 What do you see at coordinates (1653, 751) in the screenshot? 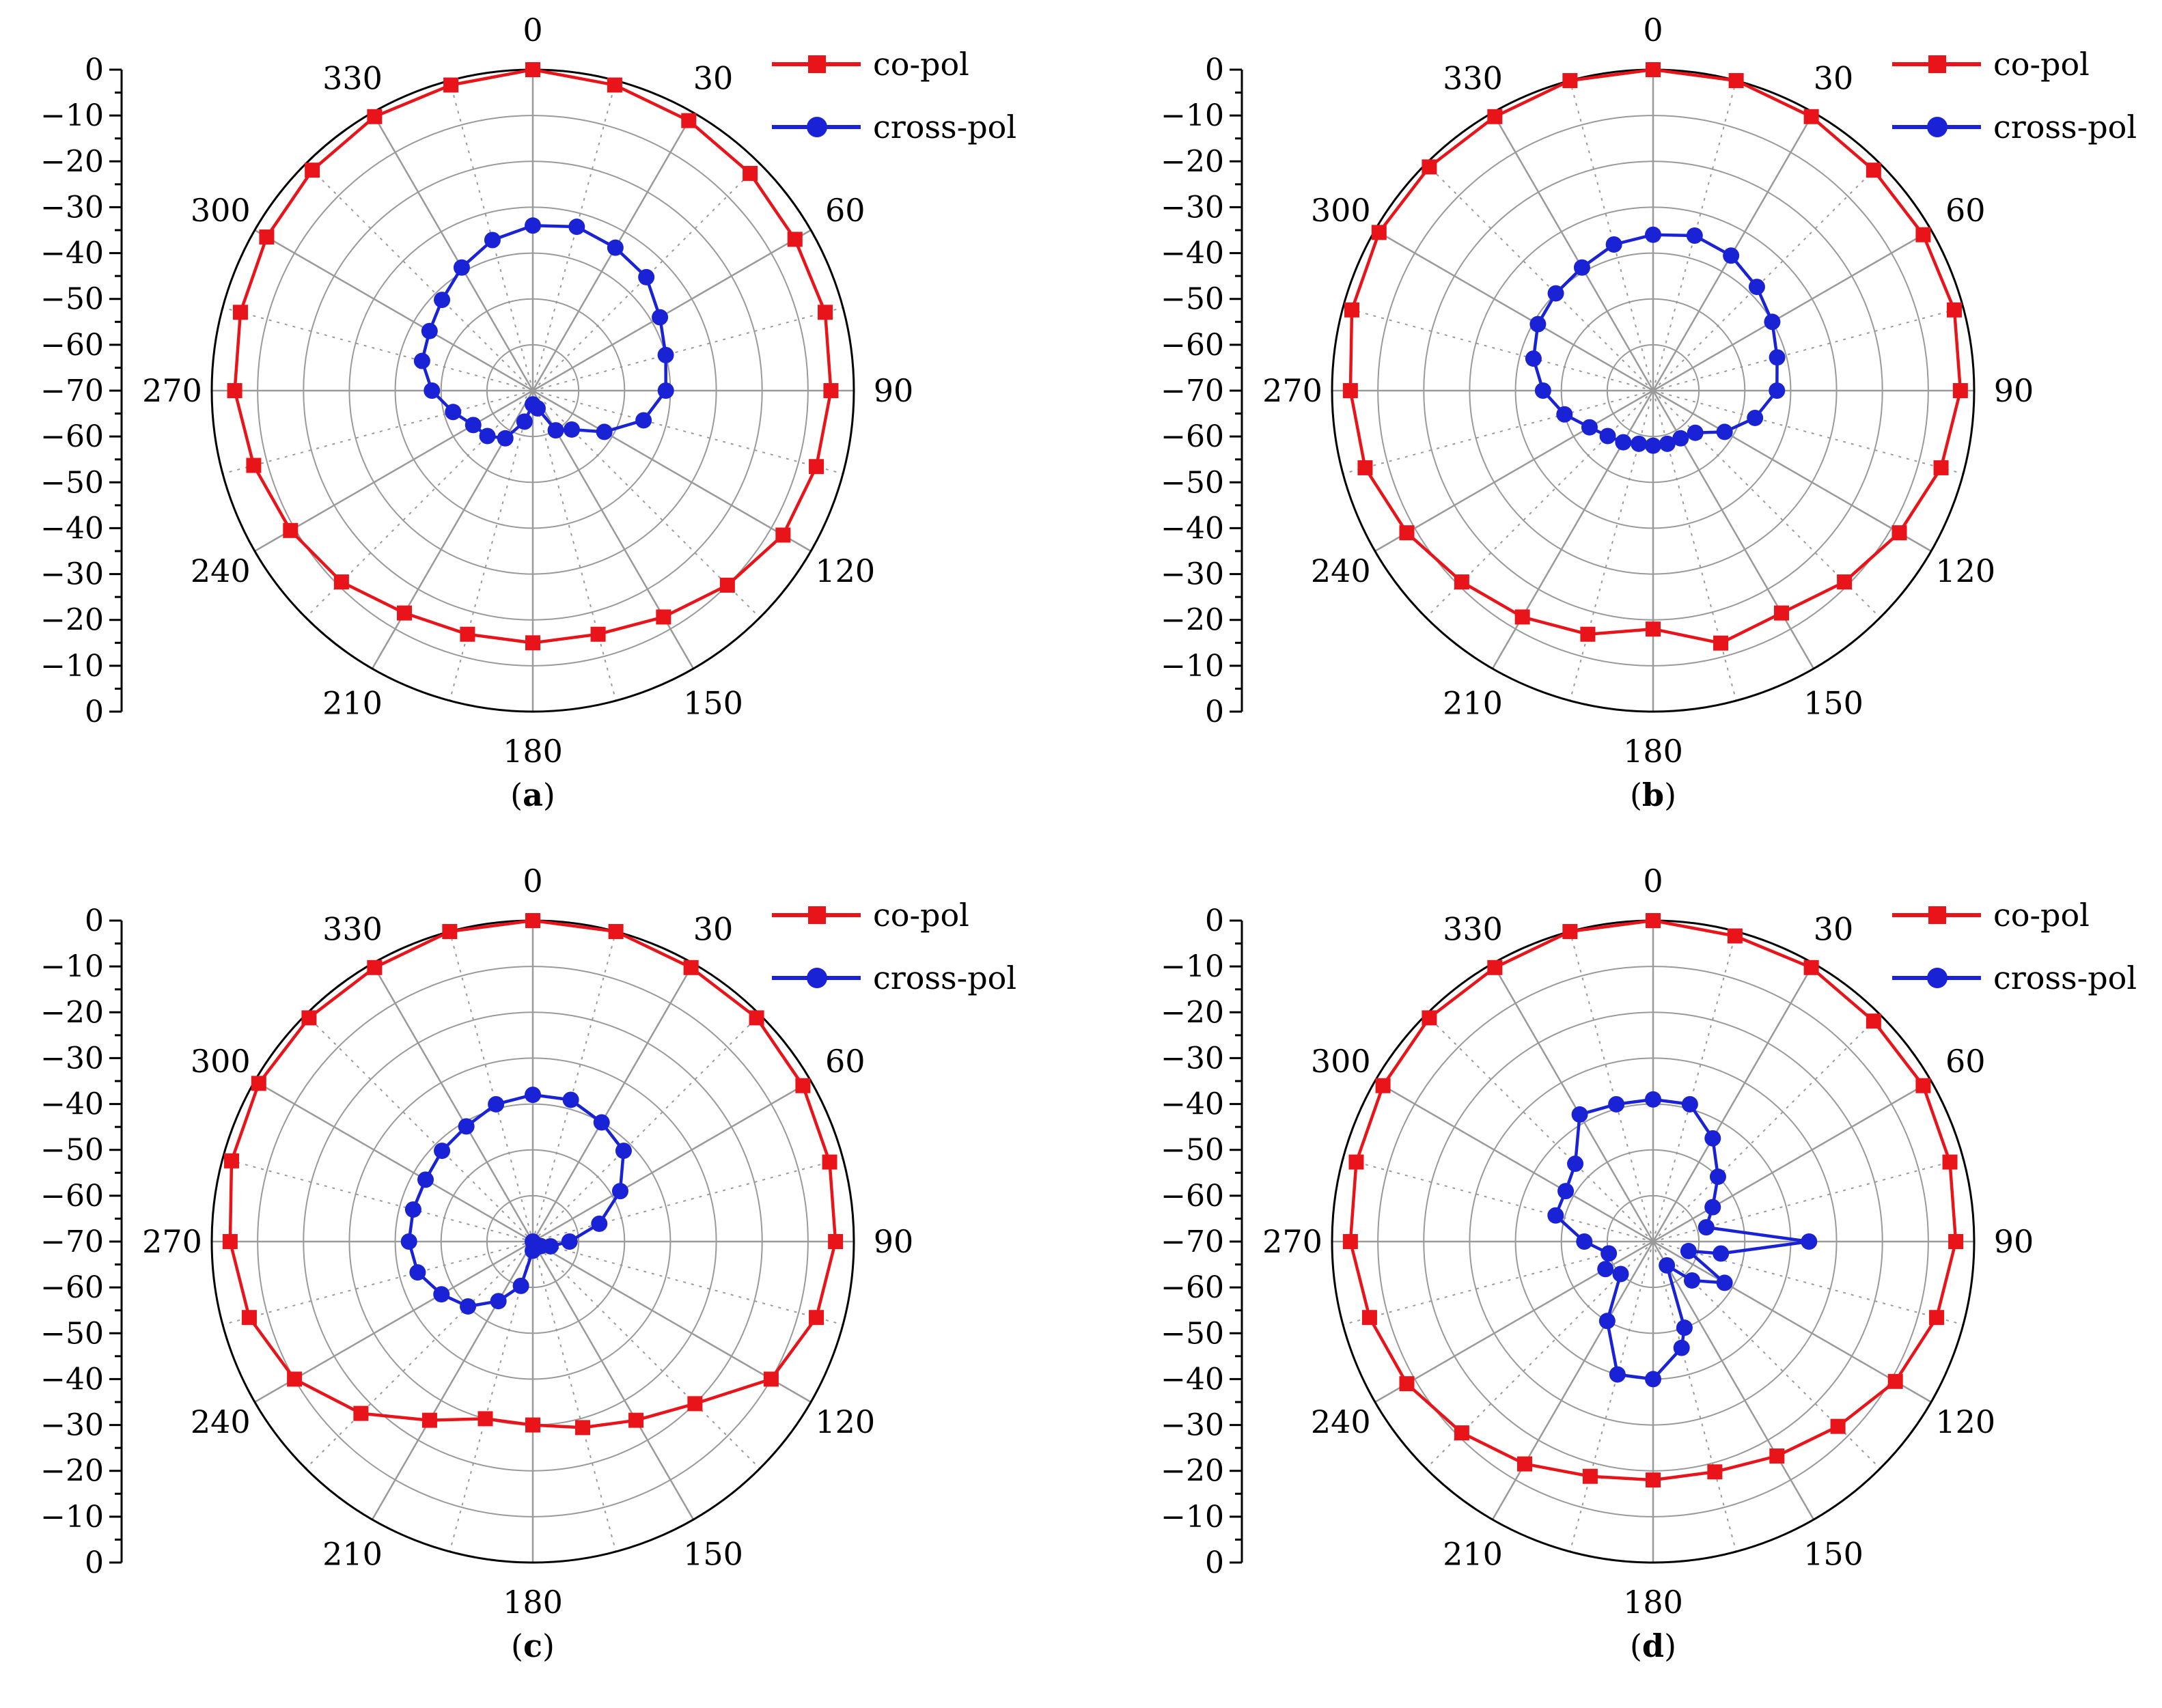
I see `angle-tick-label: 180` at bounding box center [1653, 751].